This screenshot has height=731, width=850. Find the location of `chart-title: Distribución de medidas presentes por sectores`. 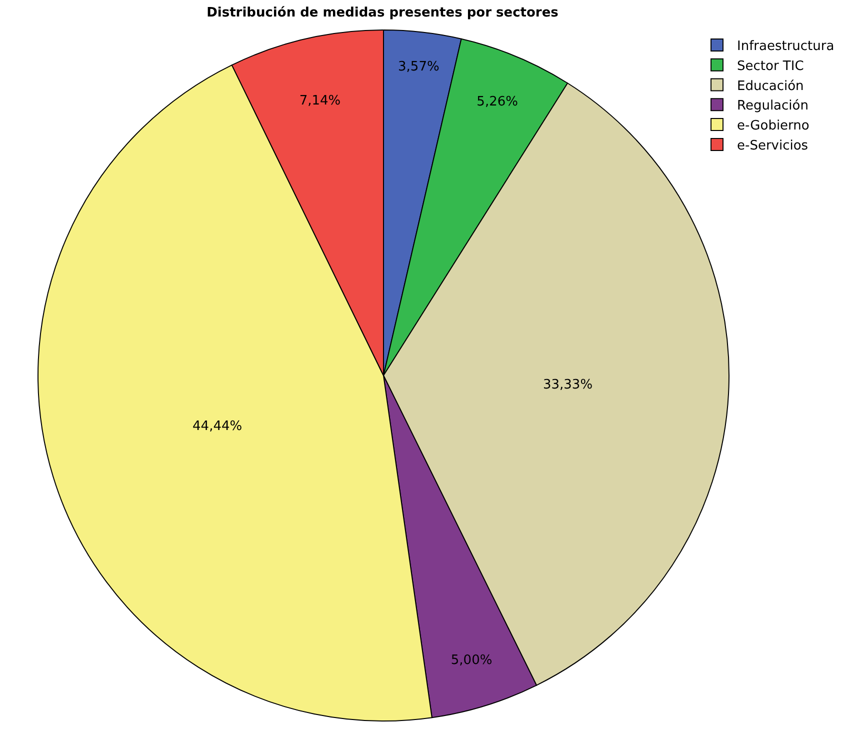

chart-title: Distribución de medidas presentes por sectores is located at coordinates (382, 12).